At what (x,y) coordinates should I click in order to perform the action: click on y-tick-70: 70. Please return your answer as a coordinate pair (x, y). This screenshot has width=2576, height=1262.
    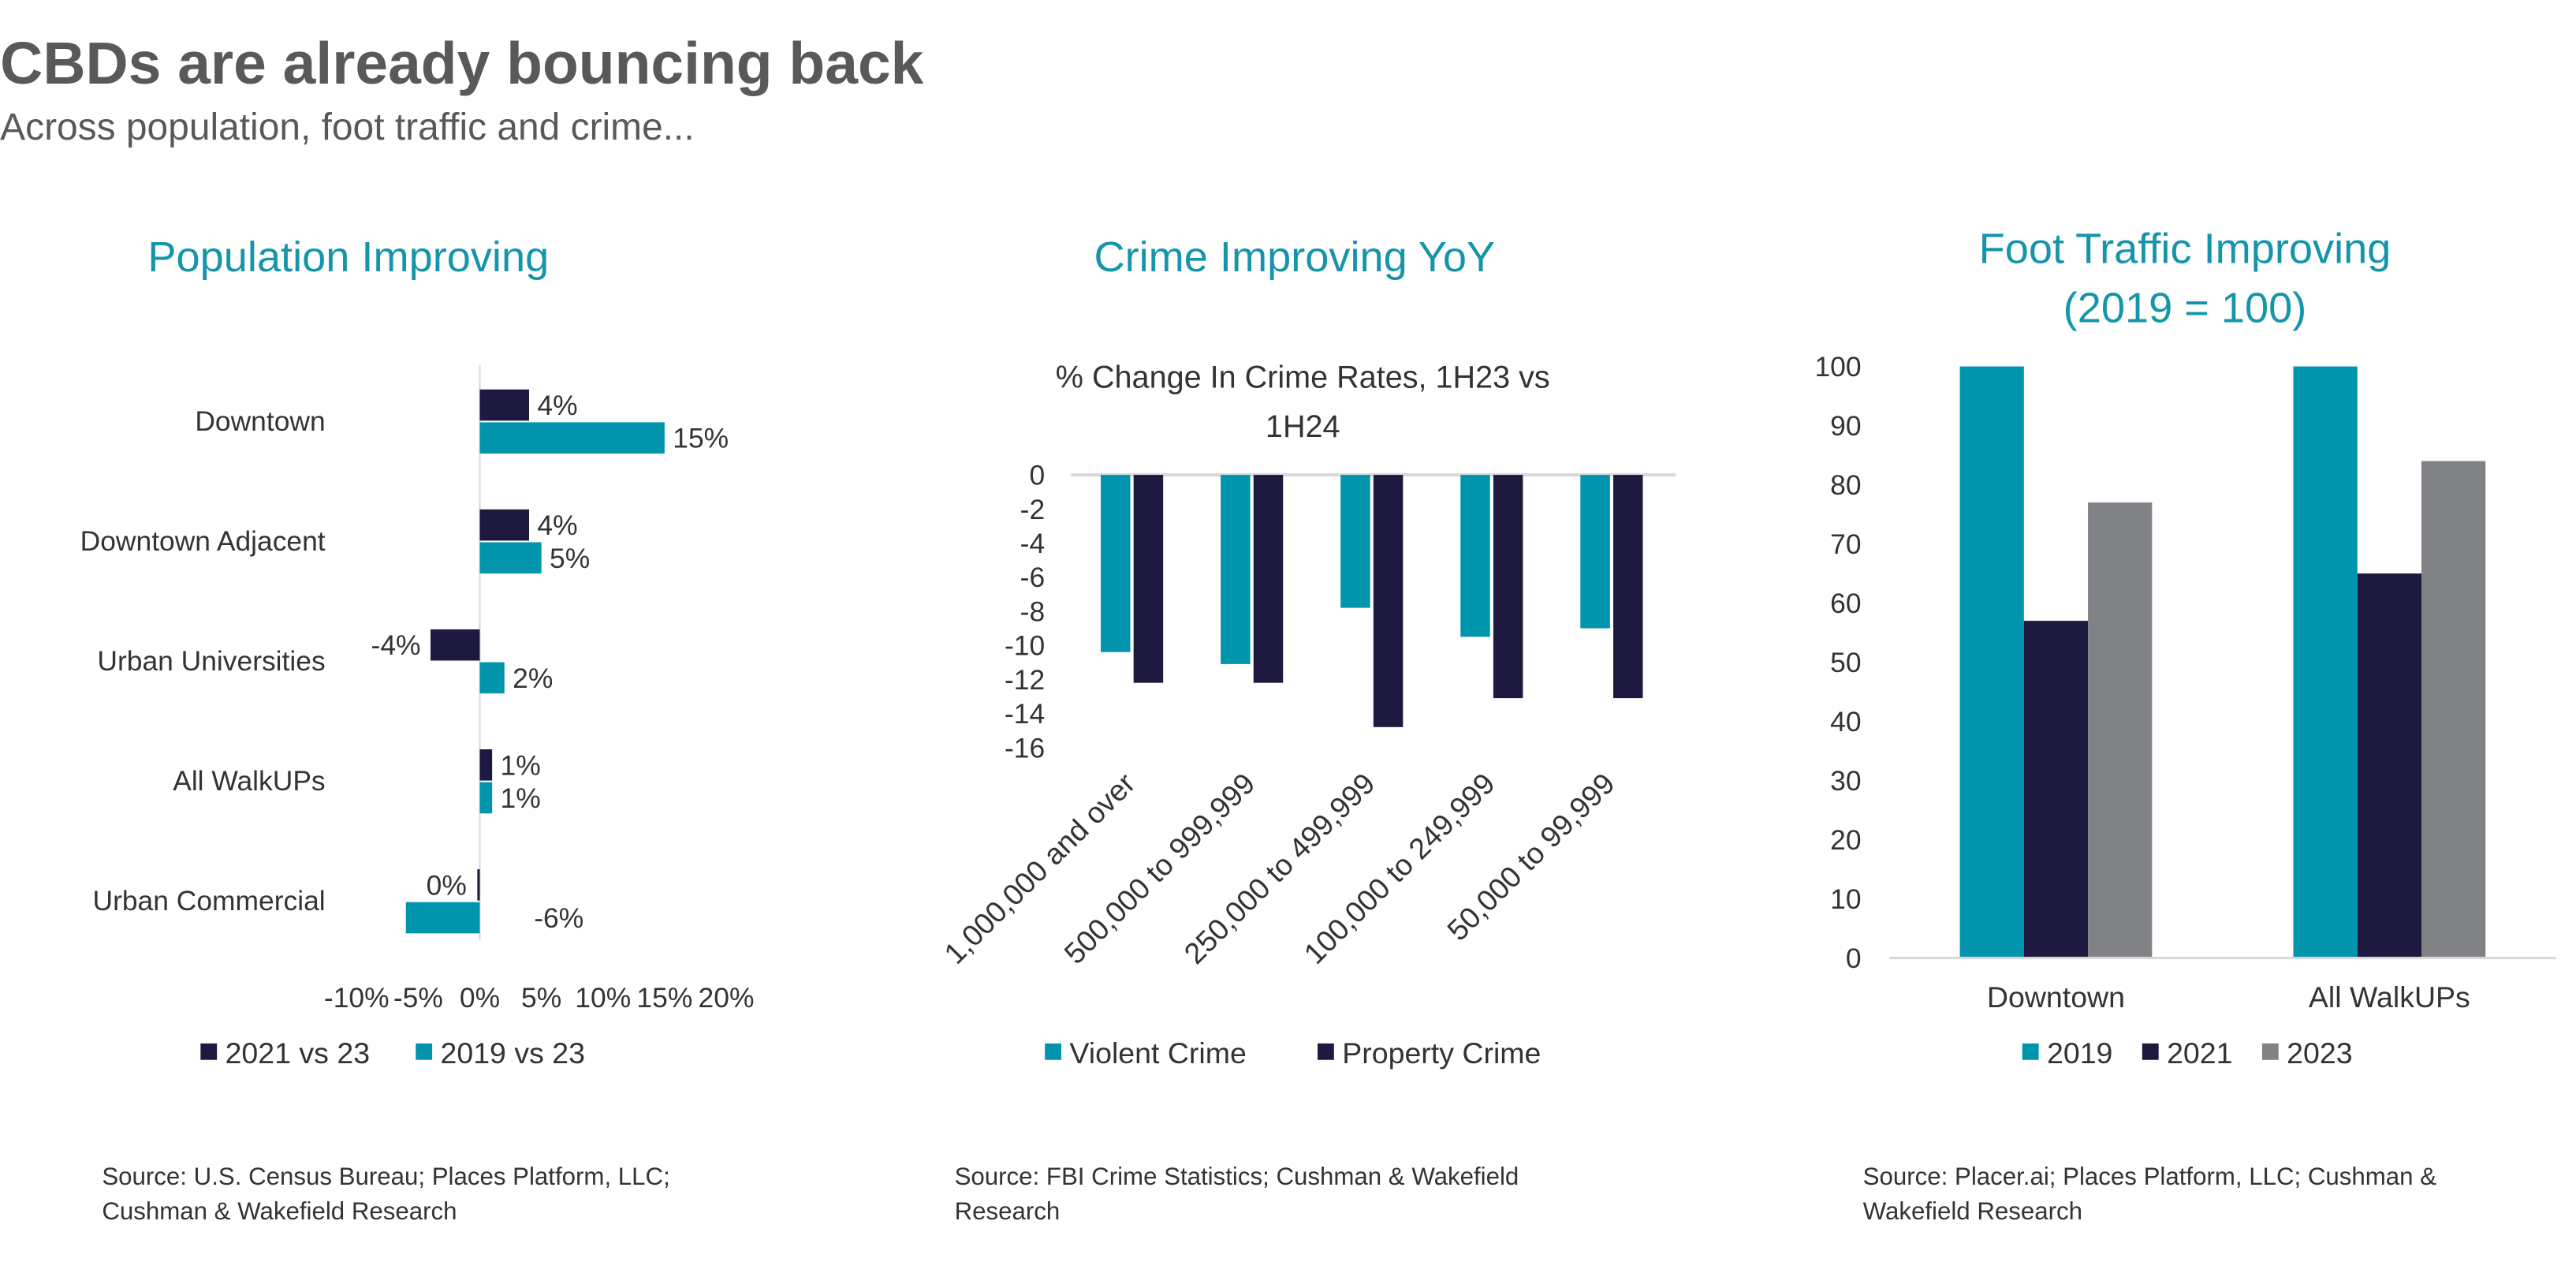
    Looking at the image, I should click on (1845, 544).